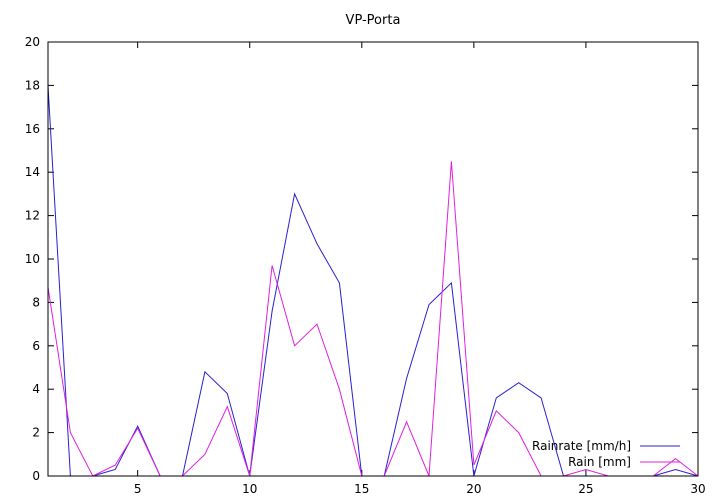 The image size is (720, 504). What do you see at coordinates (249, 489) in the screenshot?
I see `x-tick-label: 10` at bounding box center [249, 489].